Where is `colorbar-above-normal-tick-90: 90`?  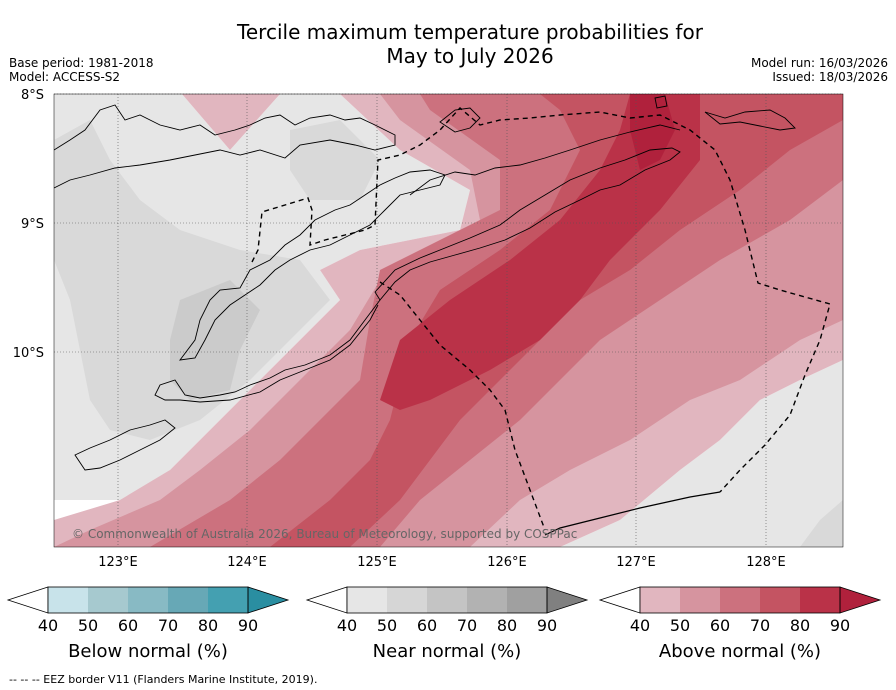
colorbar-above-normal-tick-90: 90 is located at coordinates (840, 625).